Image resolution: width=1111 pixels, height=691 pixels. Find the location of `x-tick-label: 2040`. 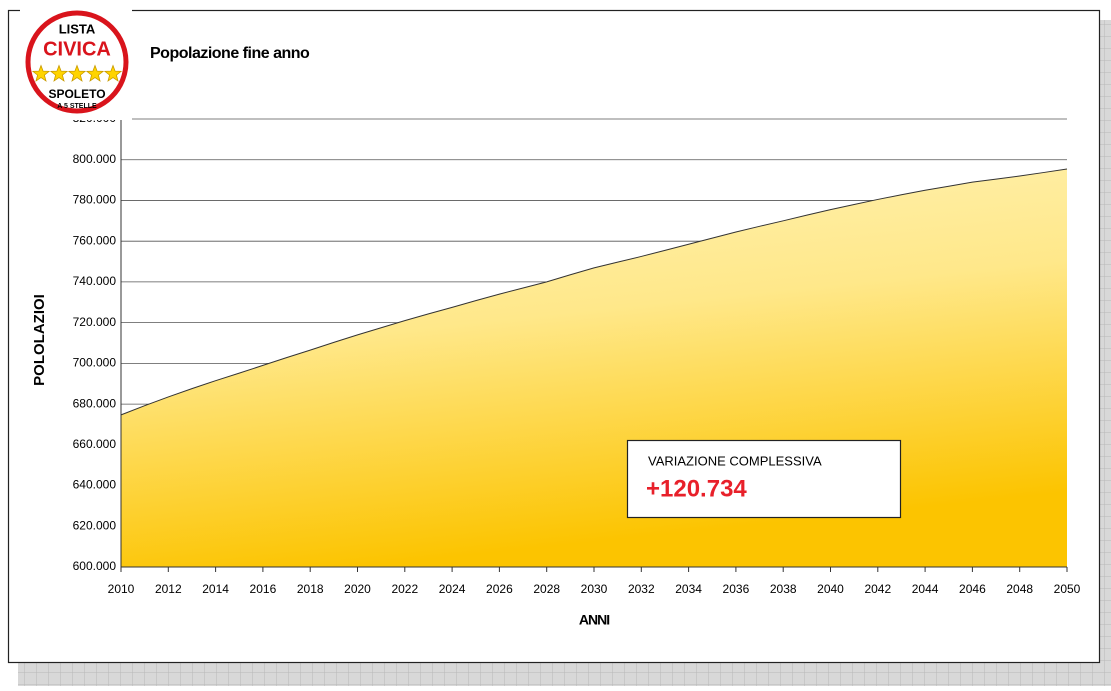

x-tick-label: 2040 is located at coordinates (830, 589).